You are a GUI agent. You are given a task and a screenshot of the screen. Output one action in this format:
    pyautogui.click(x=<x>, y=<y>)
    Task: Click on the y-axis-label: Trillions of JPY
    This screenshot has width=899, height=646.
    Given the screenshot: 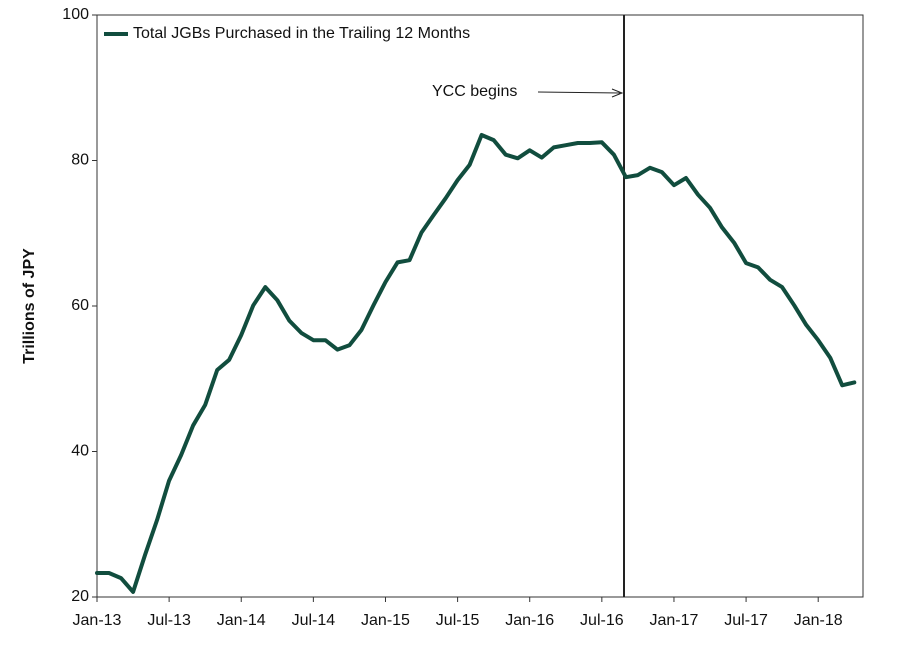 What is the action you would take?
    pyautogui.click(x=29, y=306)
    